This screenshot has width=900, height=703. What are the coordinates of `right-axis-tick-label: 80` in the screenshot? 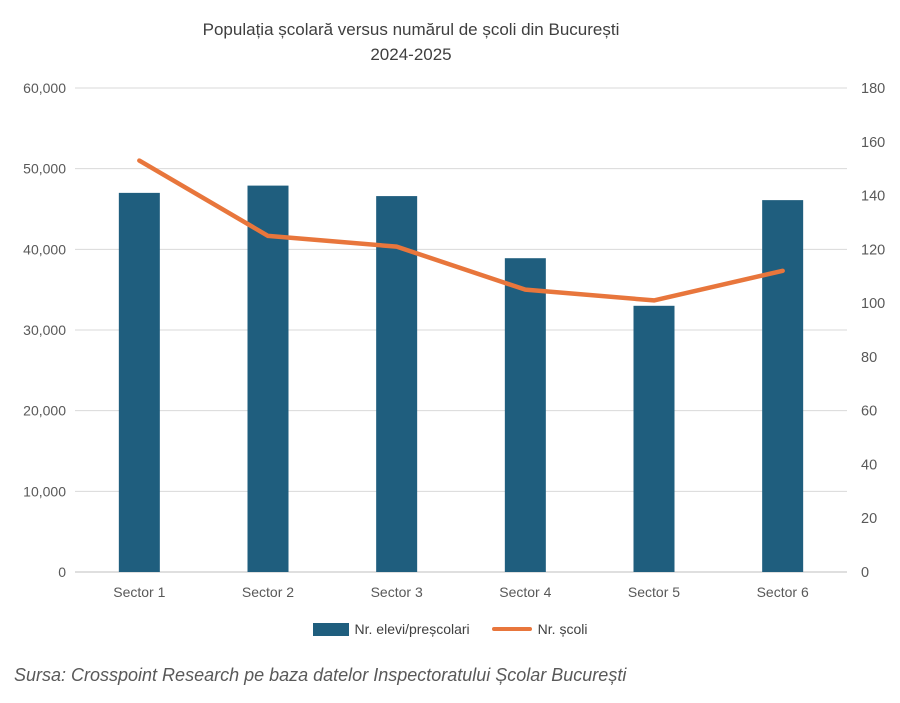 It's located at (869, 358).